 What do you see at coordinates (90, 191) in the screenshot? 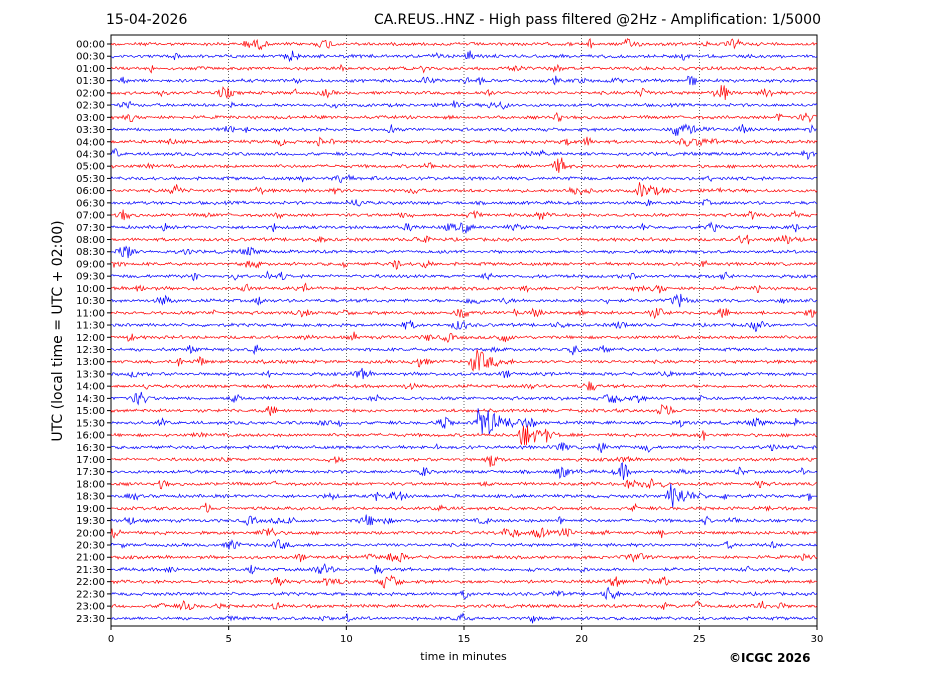
I see `y-tick-label: 06:00` at bounding box center [90, 191].